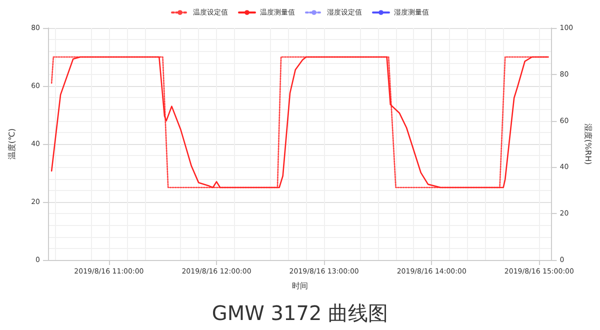  What do you see at coordinates (300, 313) in the screenshot?
I see `text: GMW 3172 曲线图` at bounding box center [300, 313].